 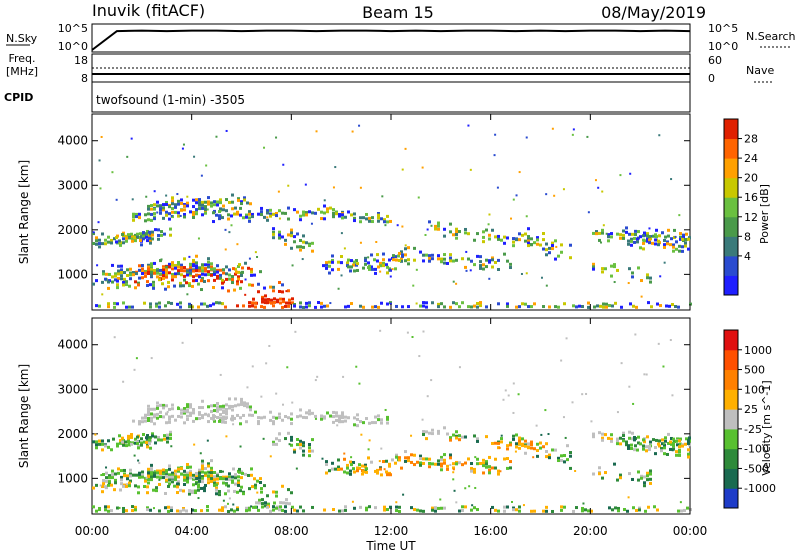 I want to click on velocity-colorbar-segment, so click(x=731, y=439).